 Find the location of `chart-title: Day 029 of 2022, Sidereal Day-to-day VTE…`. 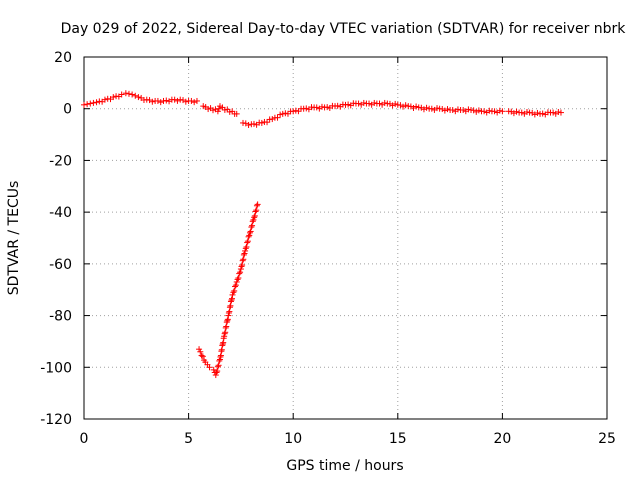

chart-title: Day 029 of 2022, Sidereal Day-to-day VTE… is located at coordinates (344, 29).